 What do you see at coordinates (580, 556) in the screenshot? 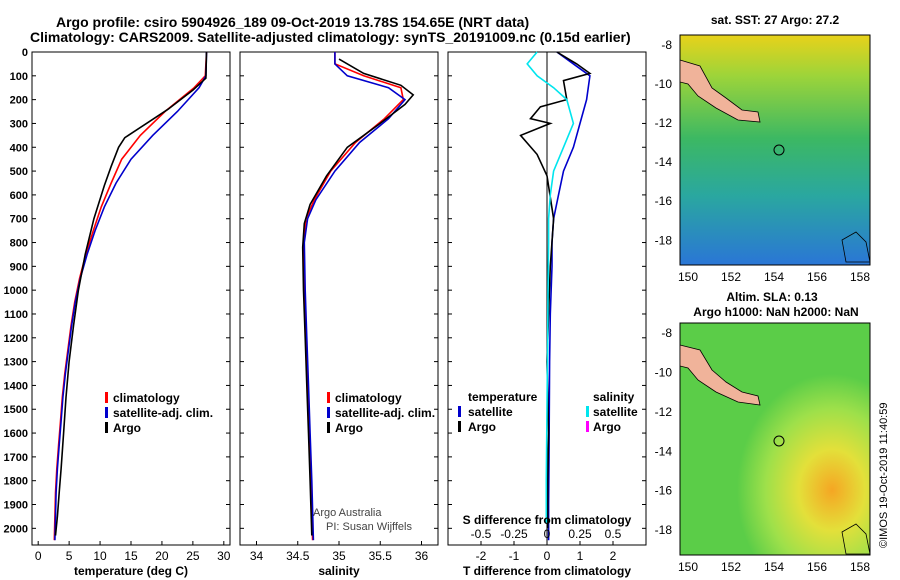
I see `x-tick-label: 1` at bounding box center [580, 556].